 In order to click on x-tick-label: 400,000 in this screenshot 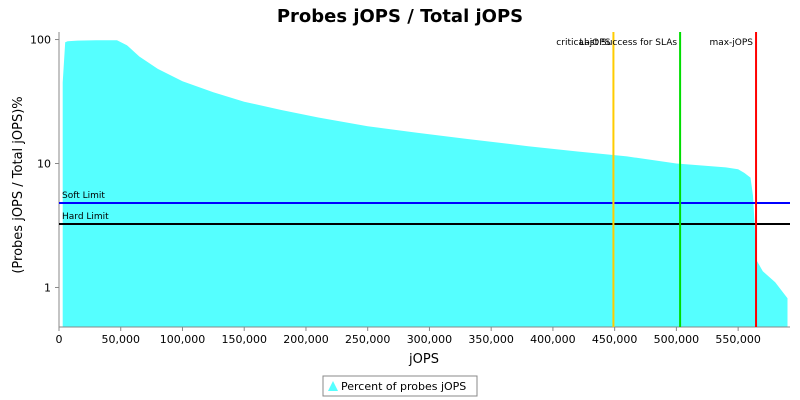, I will do `click(553, 339)`.